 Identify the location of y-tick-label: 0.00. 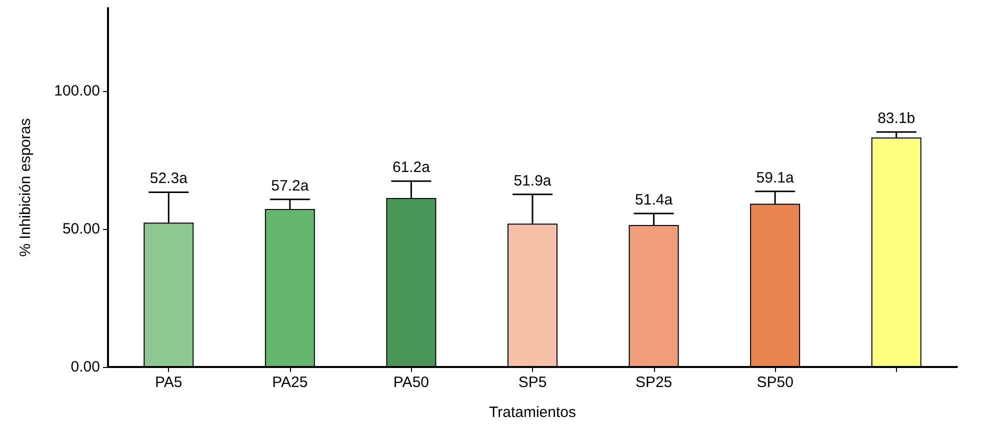
(85, 367).